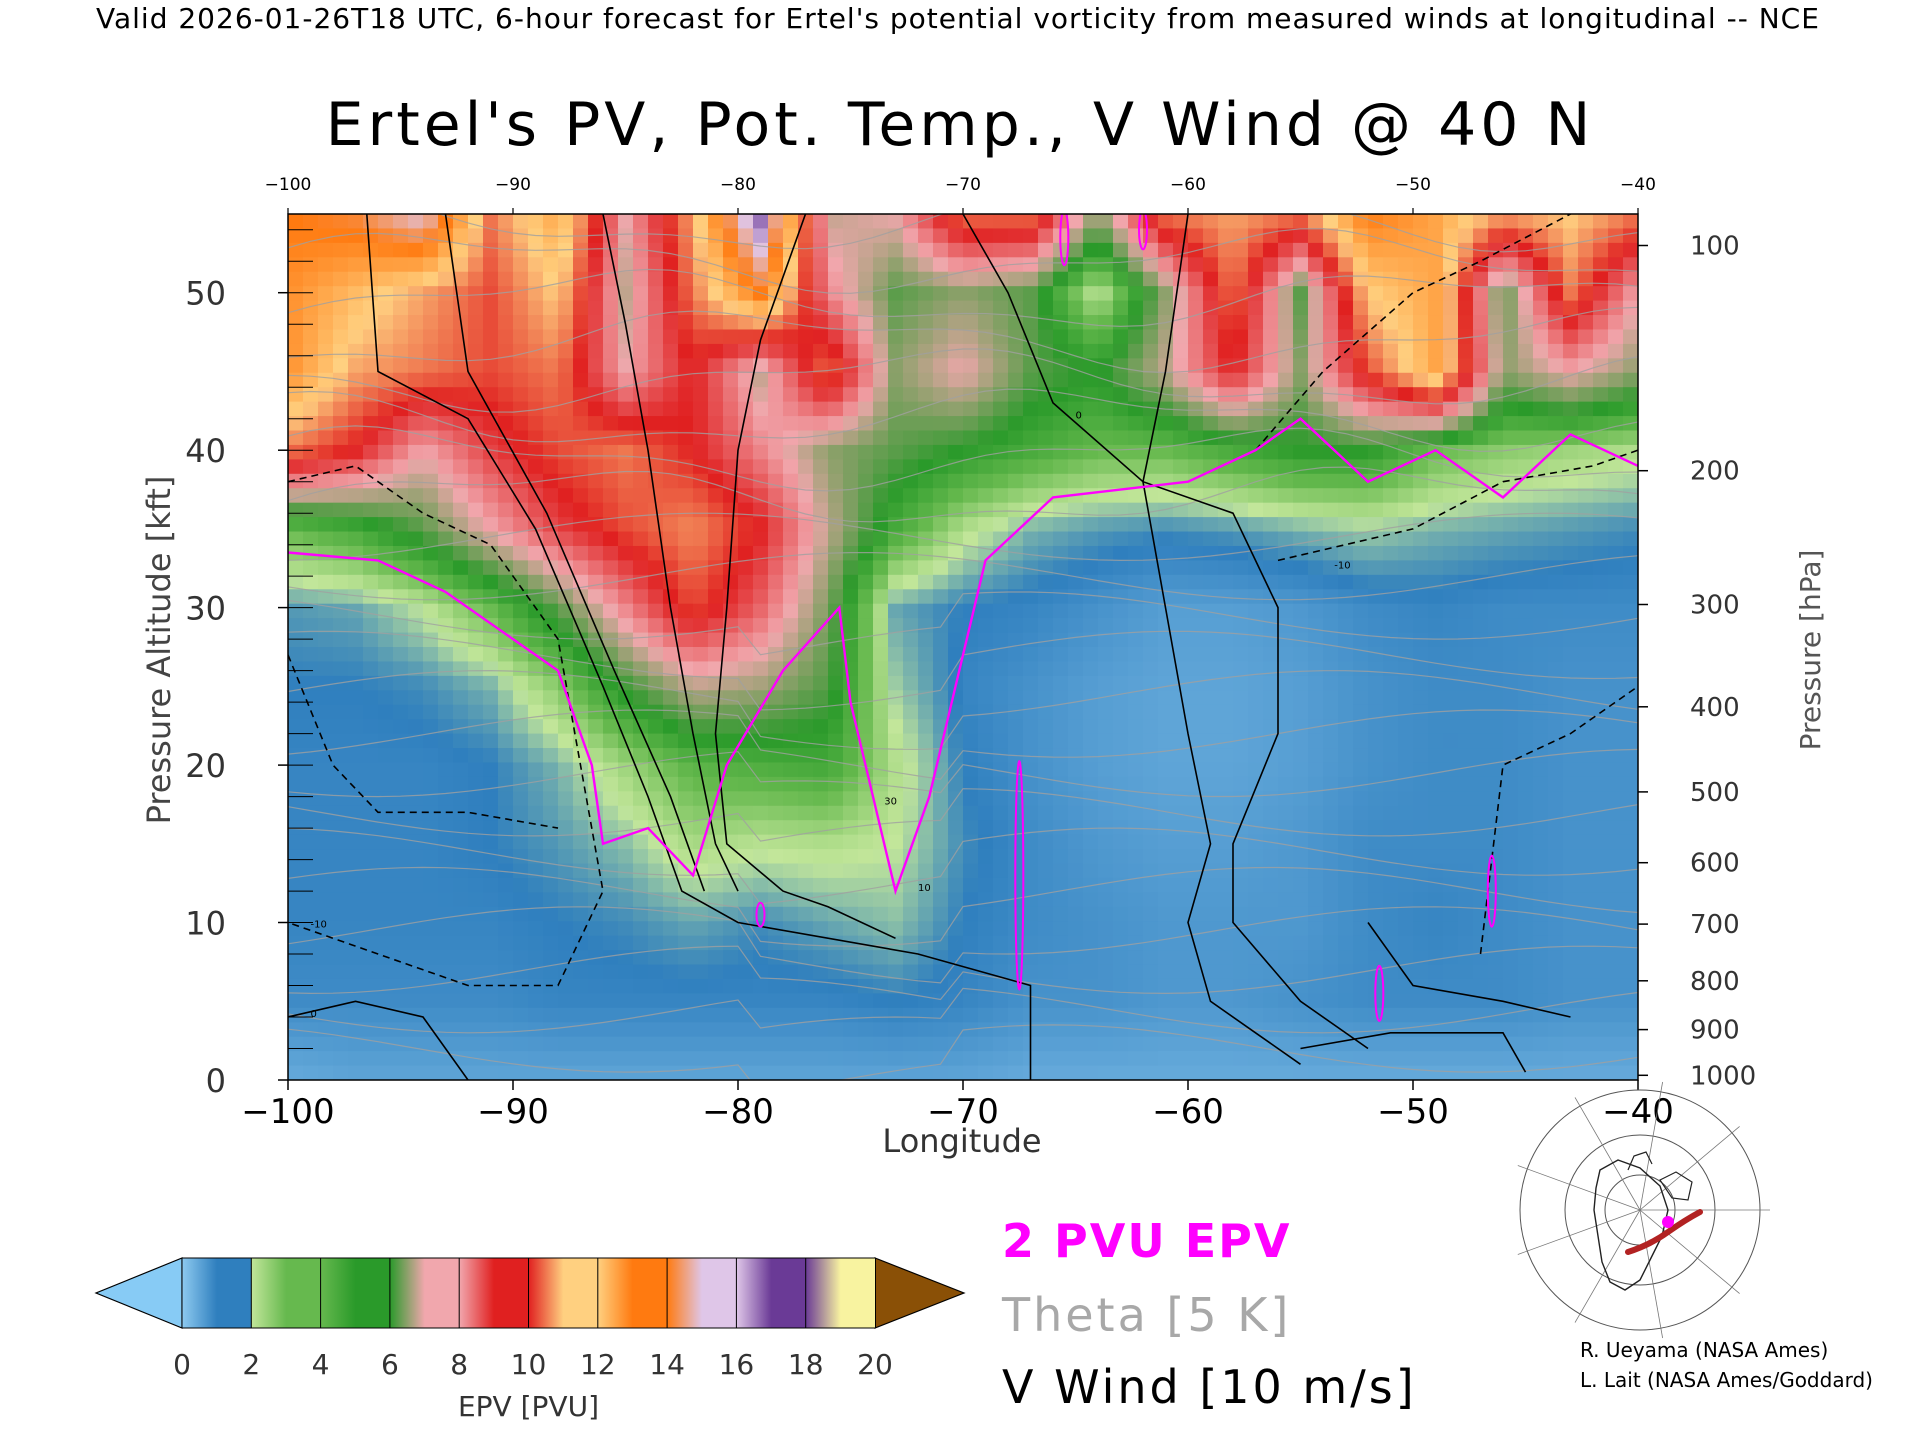 The image size is (1920, 1440). Describe the element at coordinates (1147, 1241) in the screenshot. I see `legend-epv: 2 PVU EPV` at that location.